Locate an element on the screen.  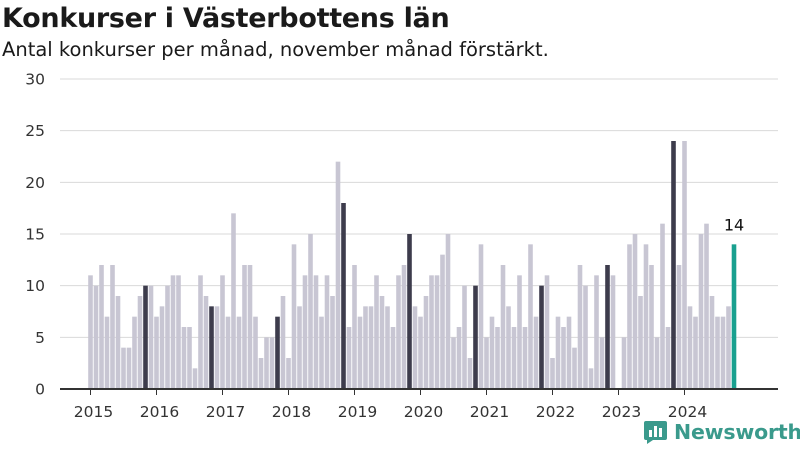
y-tick-label: 5 is located at coordinates (40, 338).